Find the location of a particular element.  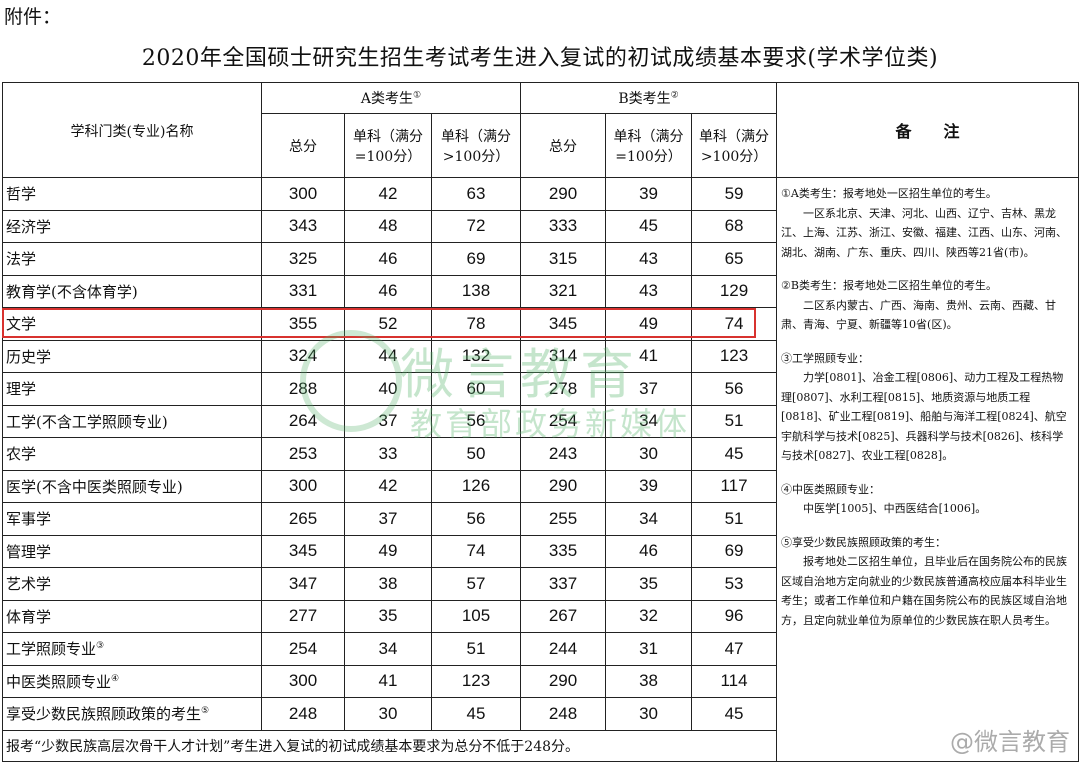

b-score: 53 is located at coordinates (734, 584).